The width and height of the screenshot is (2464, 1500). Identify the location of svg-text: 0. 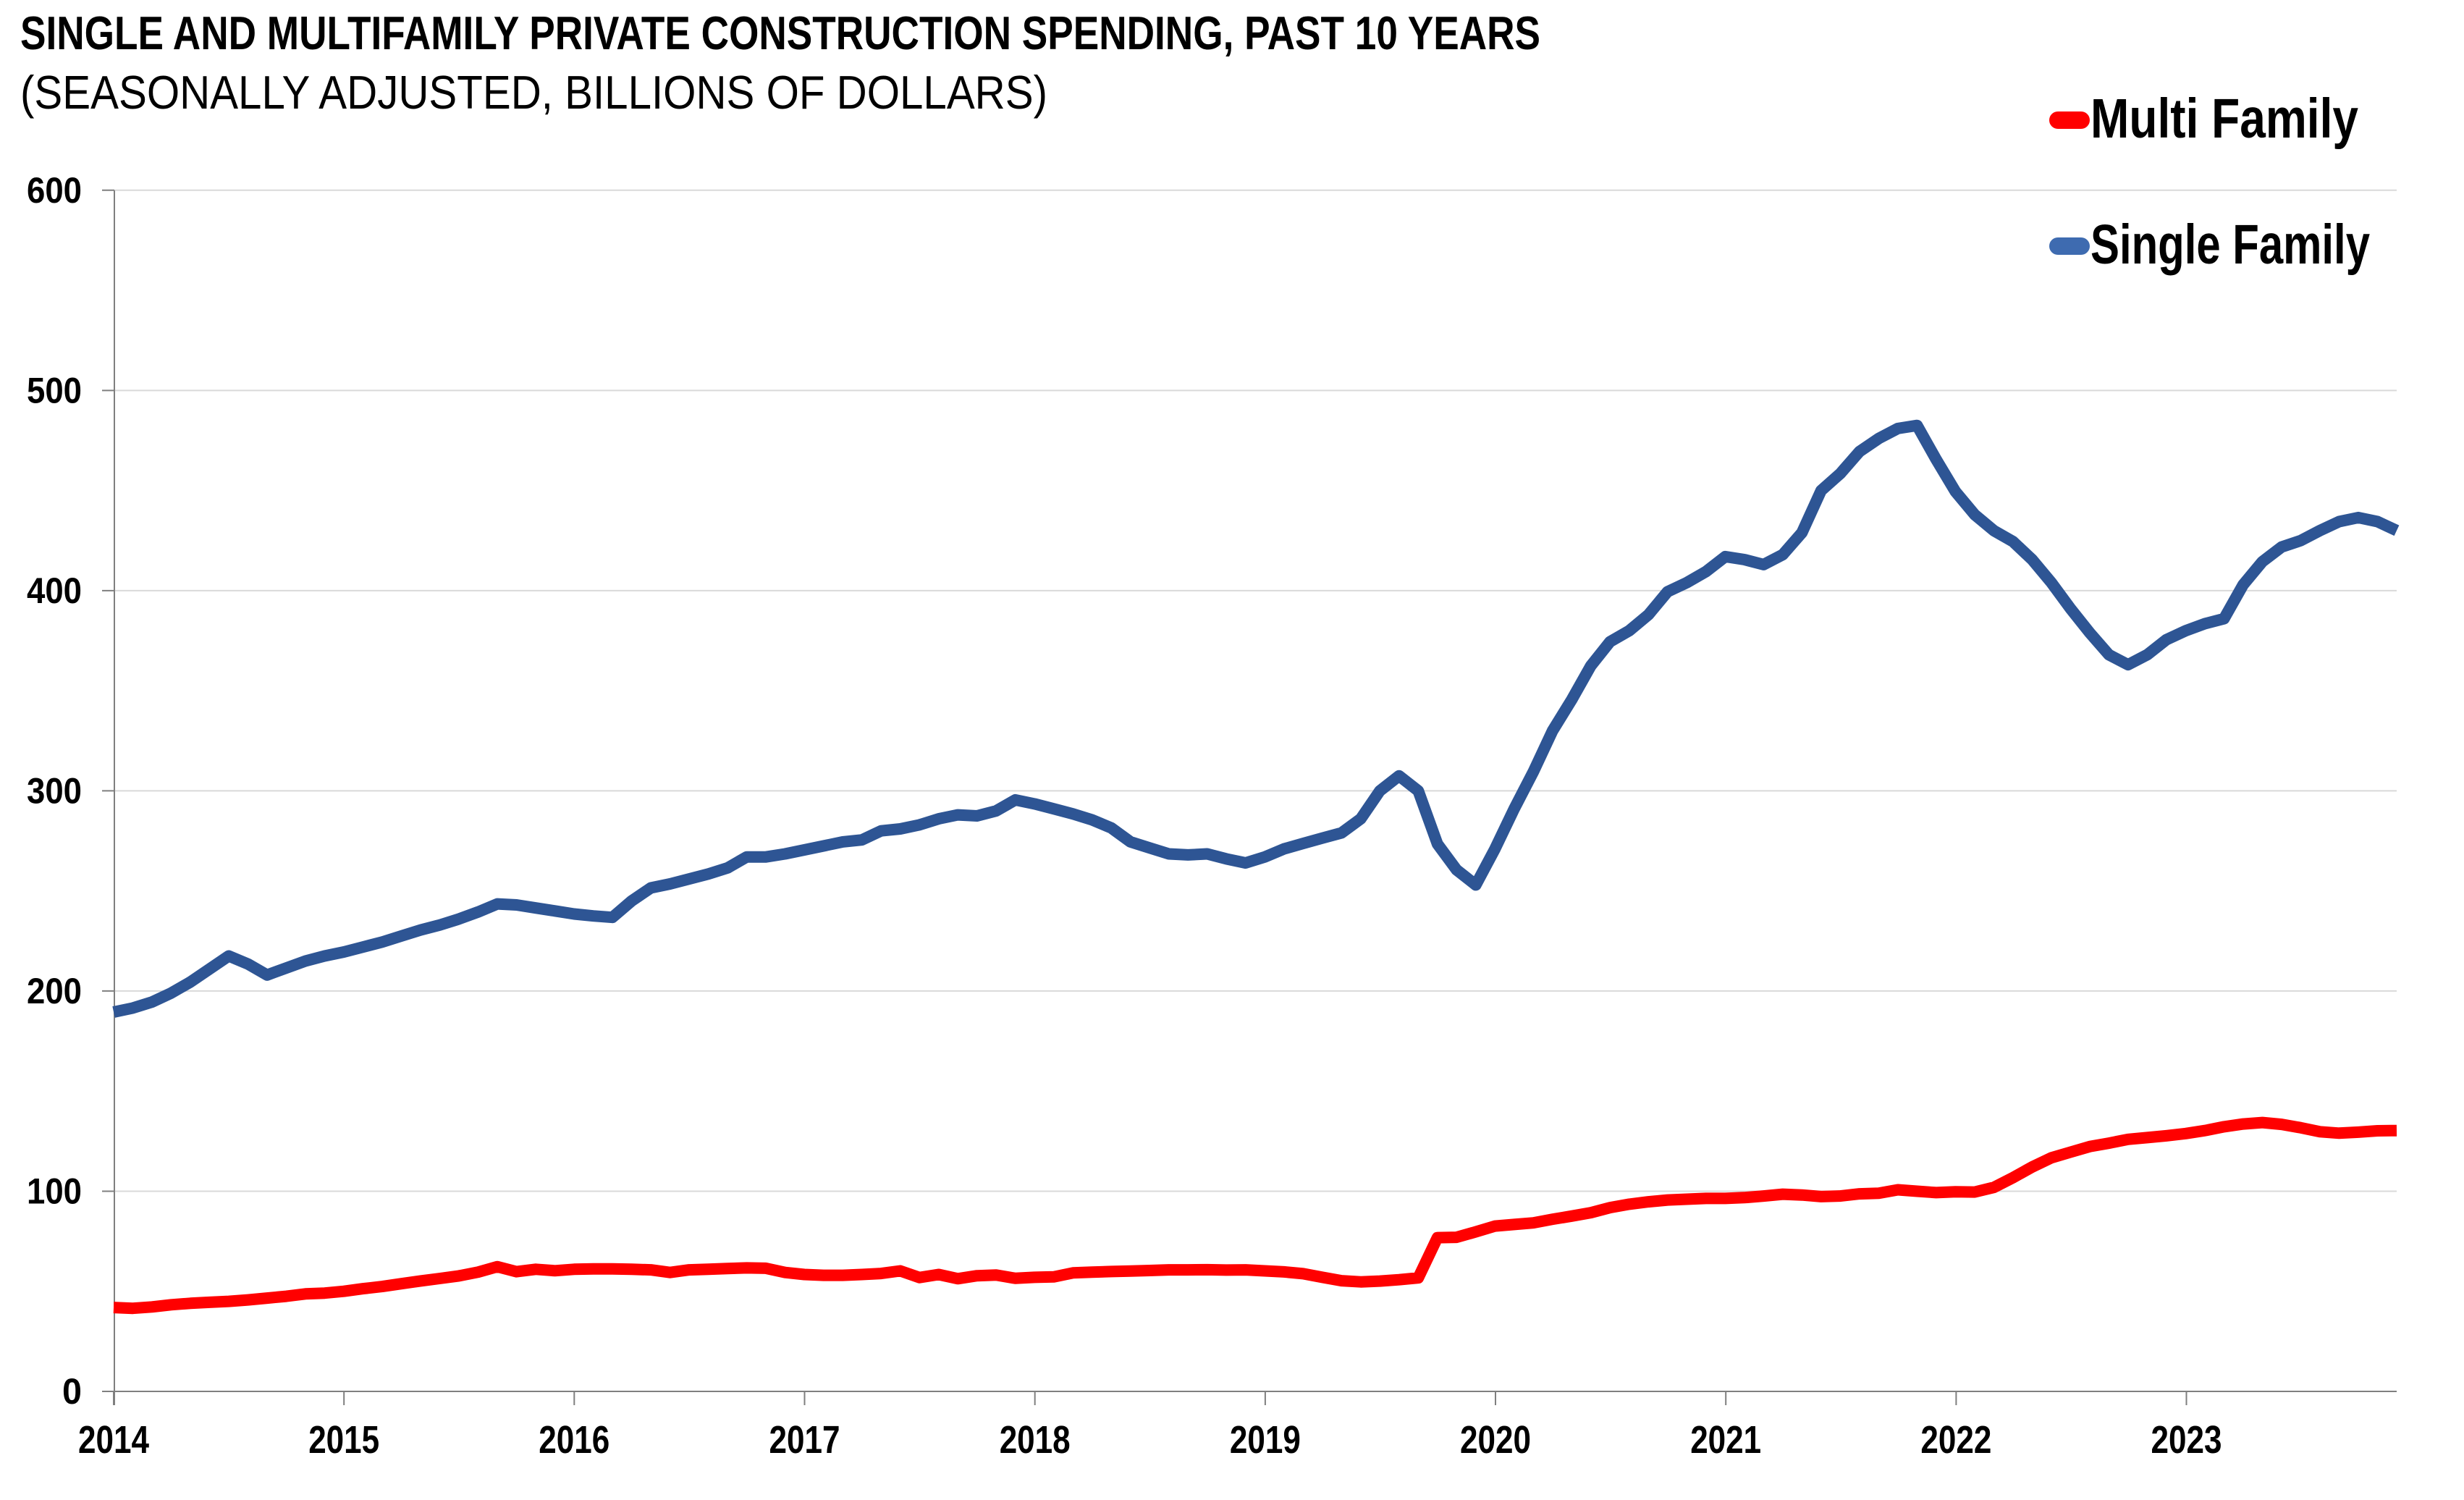
(72, 1391).